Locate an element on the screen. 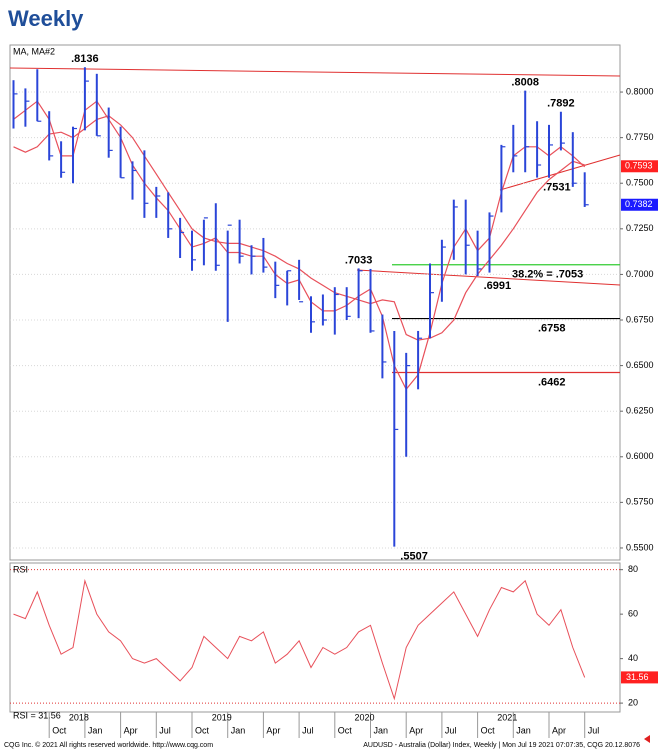  level-label: 38.2% = .7053 is located at coordinates (547, 275).